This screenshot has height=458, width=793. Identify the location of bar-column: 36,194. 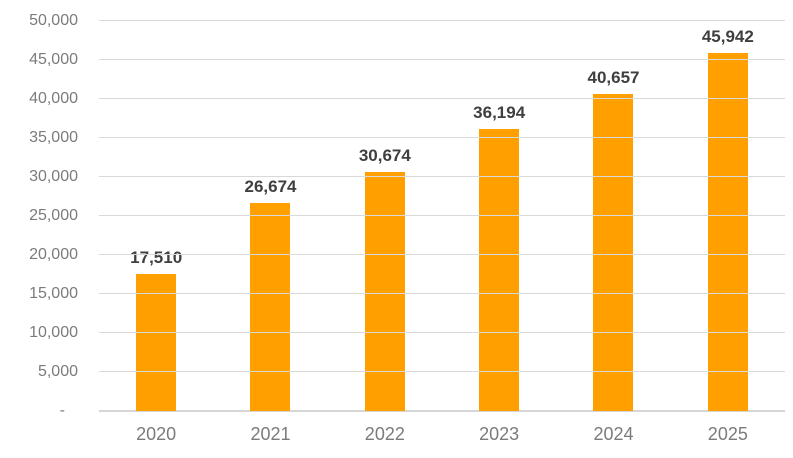
(499, 216).